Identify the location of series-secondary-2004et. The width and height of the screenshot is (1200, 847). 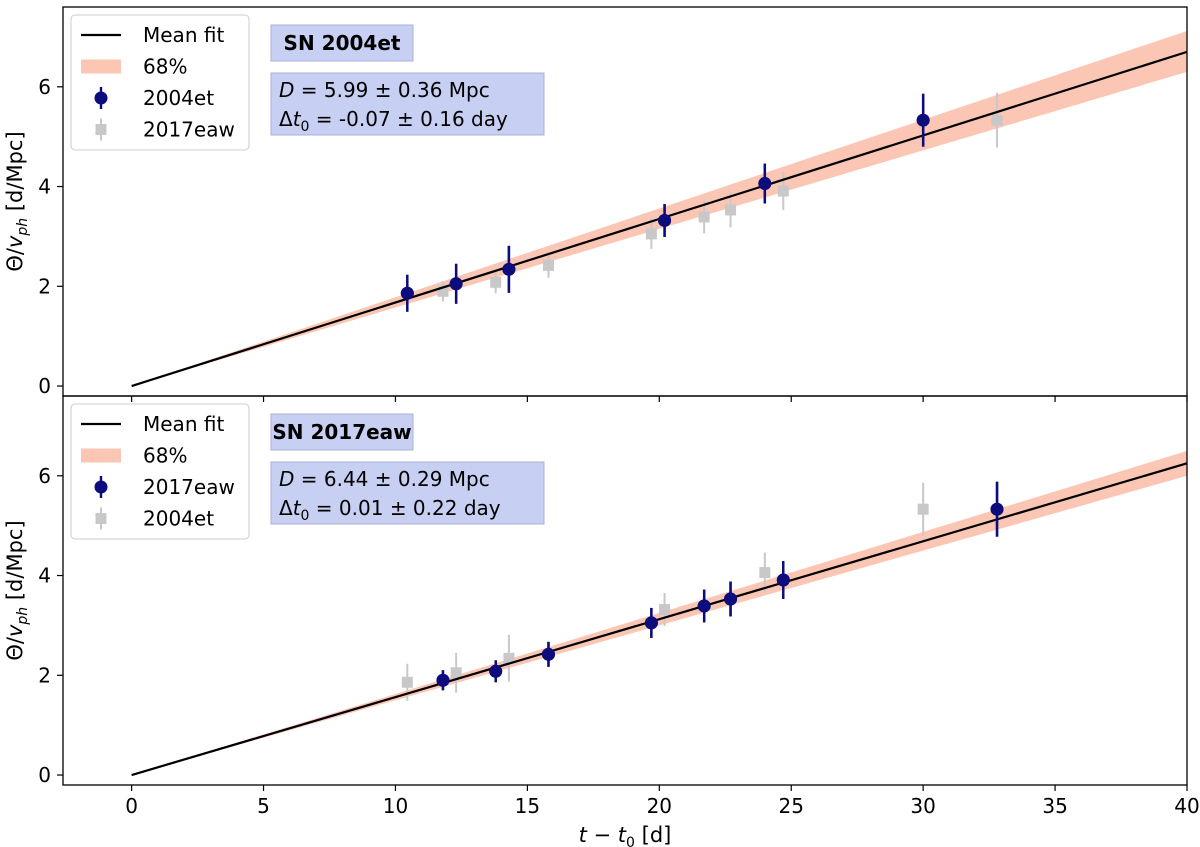
(665, 591).